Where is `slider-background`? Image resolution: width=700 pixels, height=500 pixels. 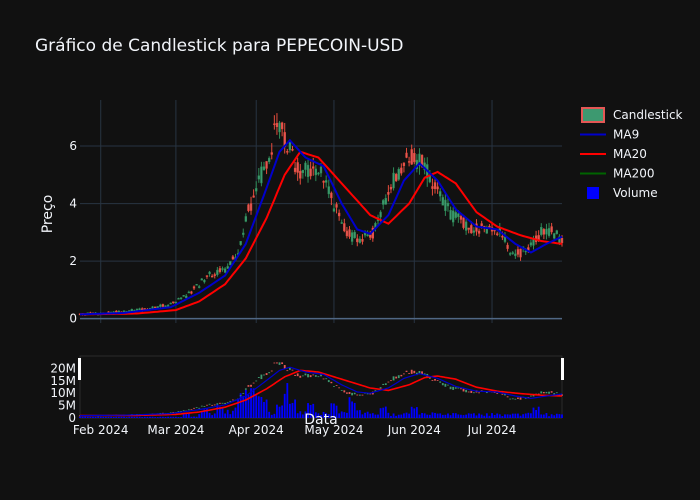
slider-background is located at coordinates (321, 387).